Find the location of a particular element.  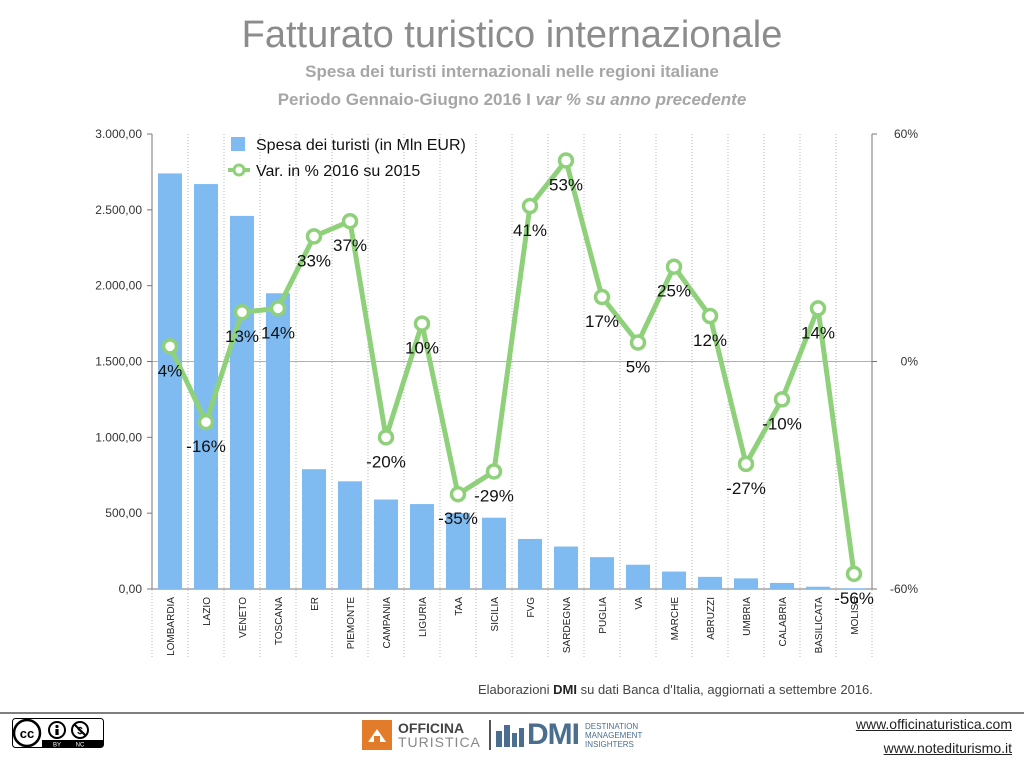

variation-data-label: 12% is located at coordinates (710, 340).